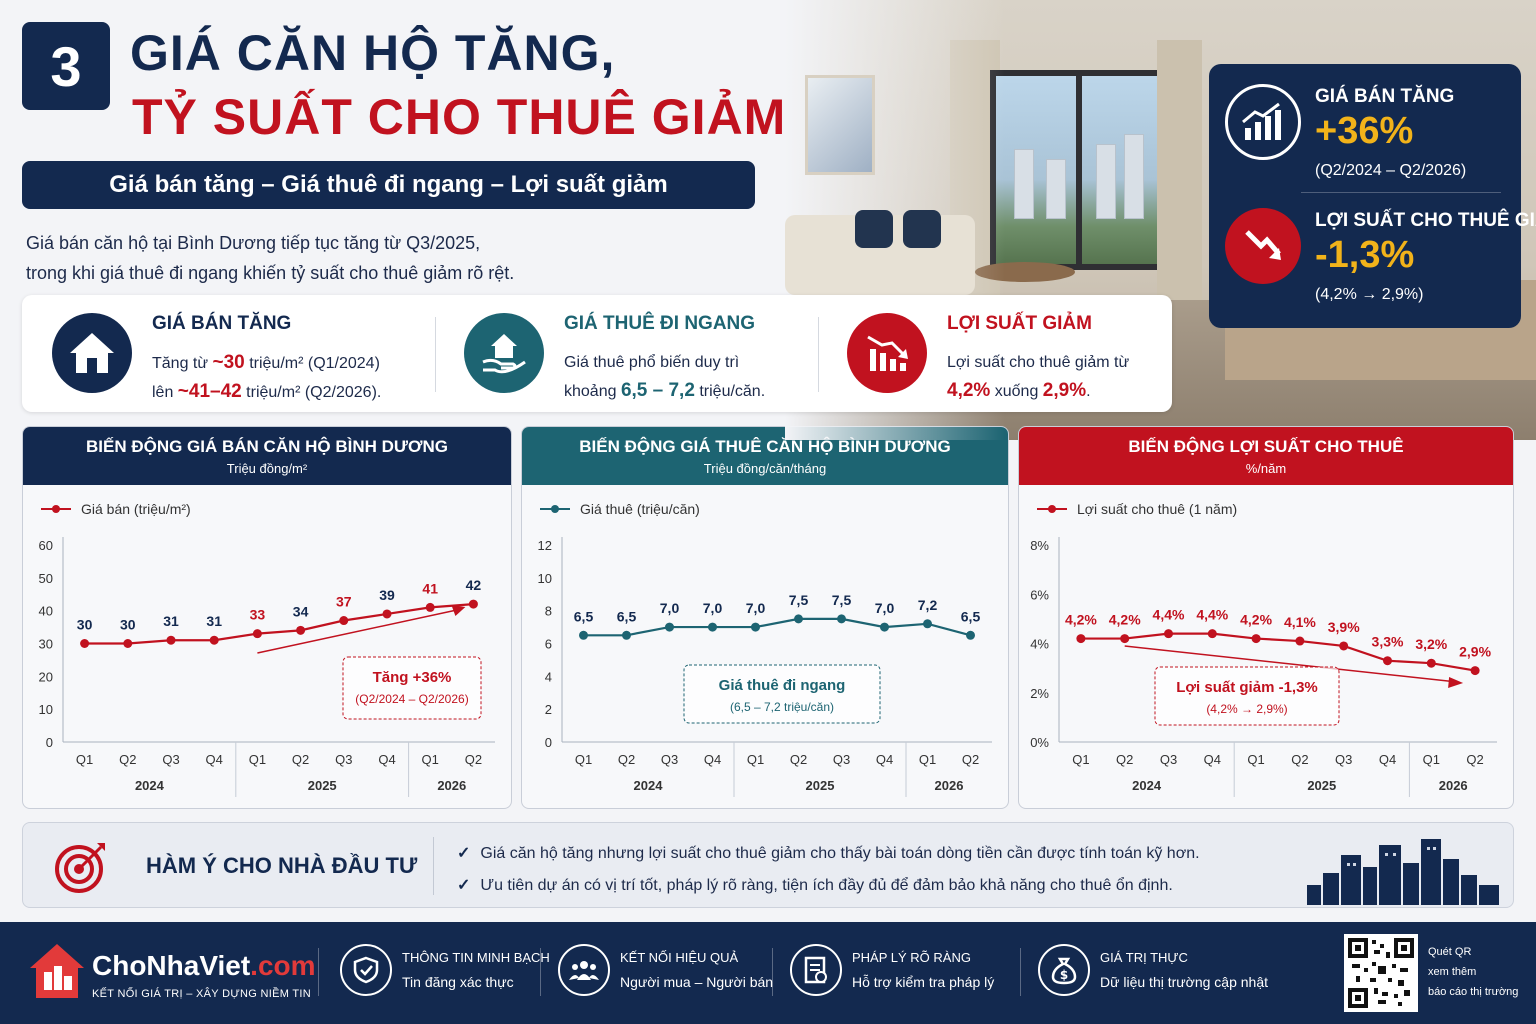  Describe the element at coordinates (548, 742) in the screenshot. I see `y-tick-label: 0` at that location.